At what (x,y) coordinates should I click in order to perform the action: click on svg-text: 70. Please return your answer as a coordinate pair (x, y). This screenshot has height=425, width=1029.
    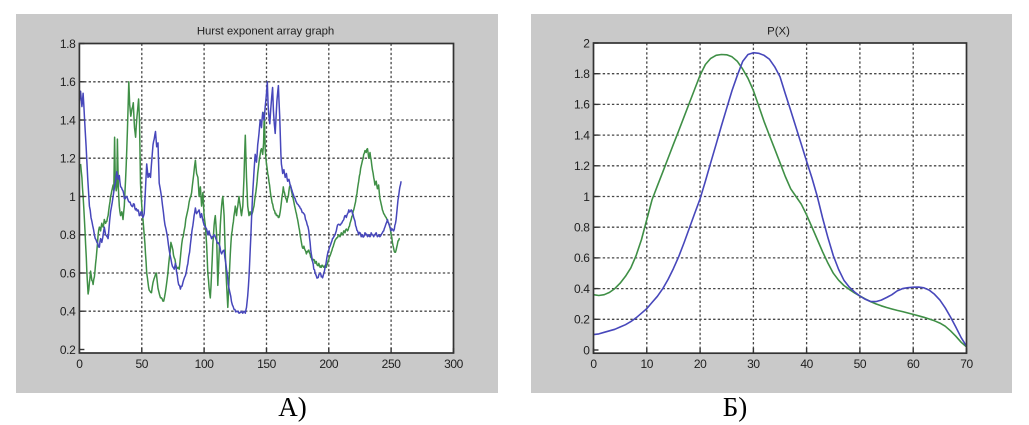
    Looking at the image, I should click on (966, 364).